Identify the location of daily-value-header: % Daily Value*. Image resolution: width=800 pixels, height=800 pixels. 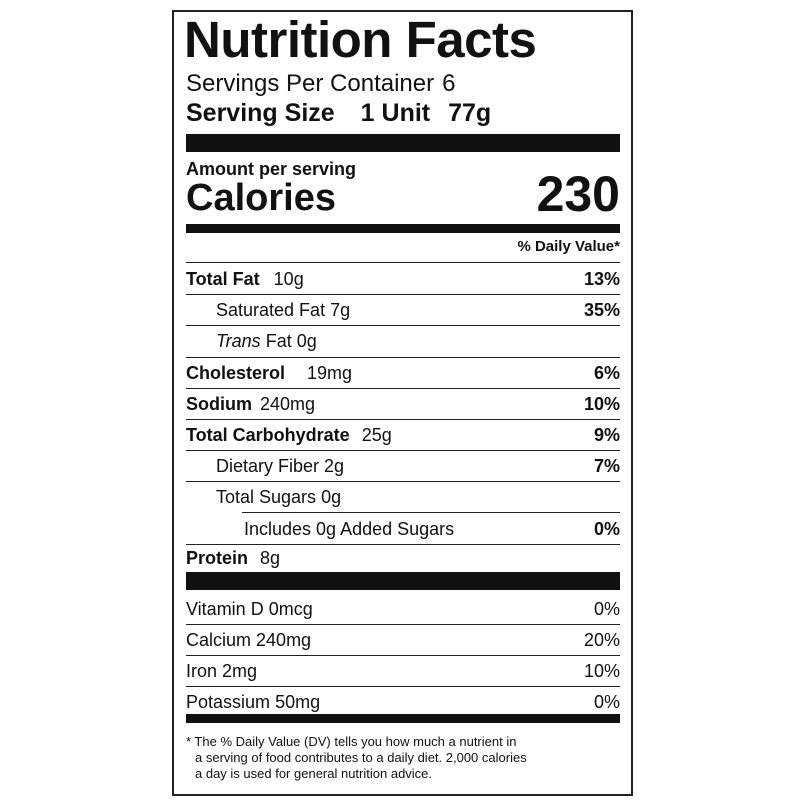
(568, 246).